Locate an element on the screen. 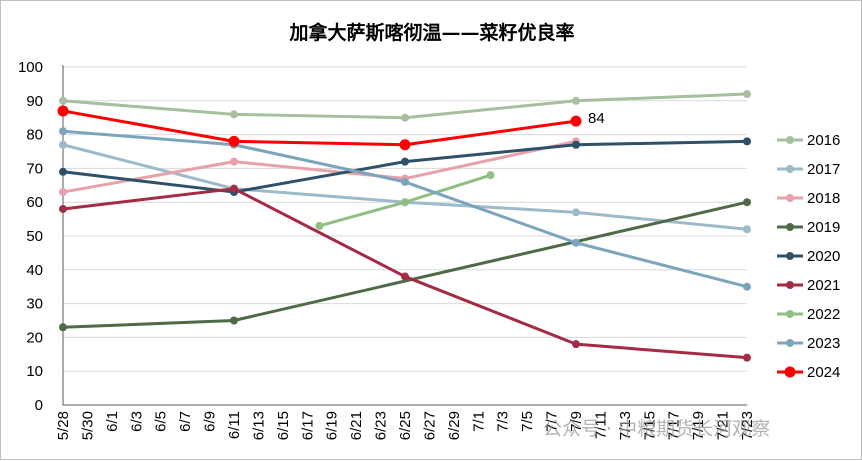 This screenshot has width=862, height=461. y-tick-label: 70 is located at coordinates (34, 168).